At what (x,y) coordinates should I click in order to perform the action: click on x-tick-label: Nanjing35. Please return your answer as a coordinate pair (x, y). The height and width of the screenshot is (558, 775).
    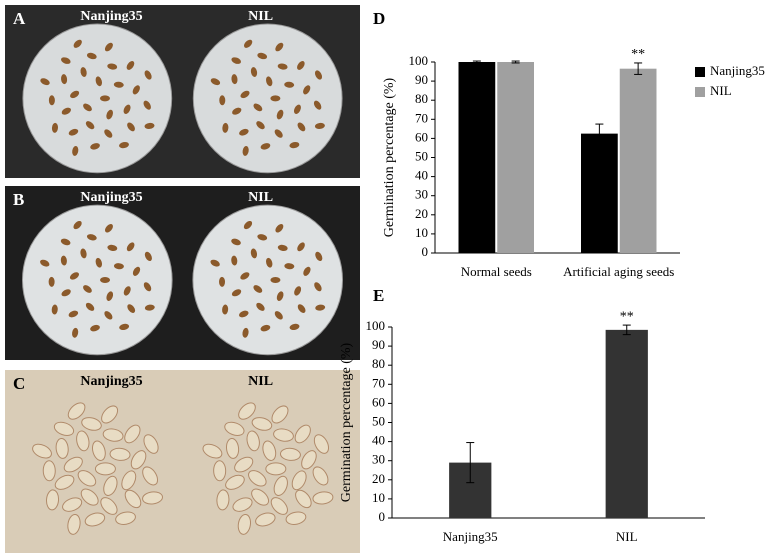
    Looking at the image, I should click on (470, 536).